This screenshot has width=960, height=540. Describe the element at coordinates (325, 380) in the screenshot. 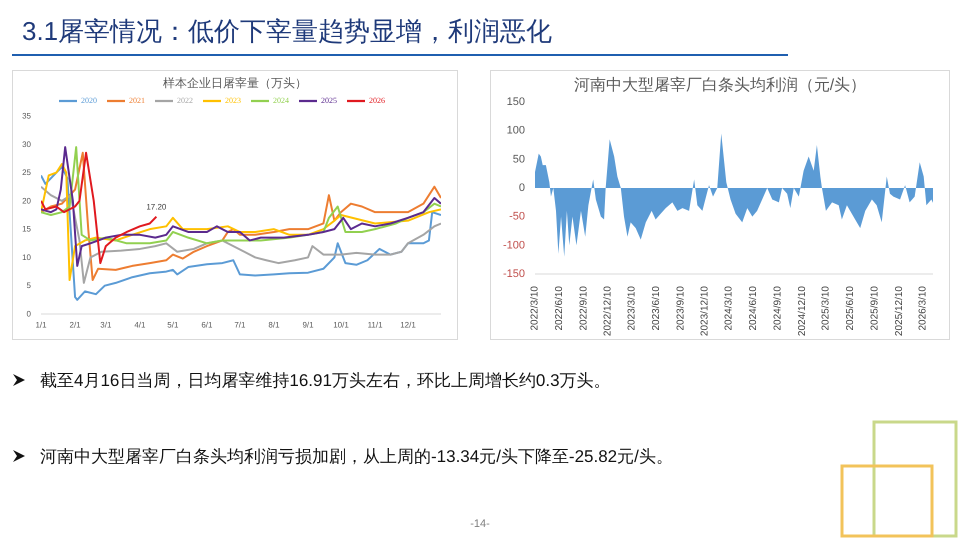

I see `text: 截至4月16日当周，日均屠宰维持16.91万头左右，环比上周增长约0.3万头。` at that location.